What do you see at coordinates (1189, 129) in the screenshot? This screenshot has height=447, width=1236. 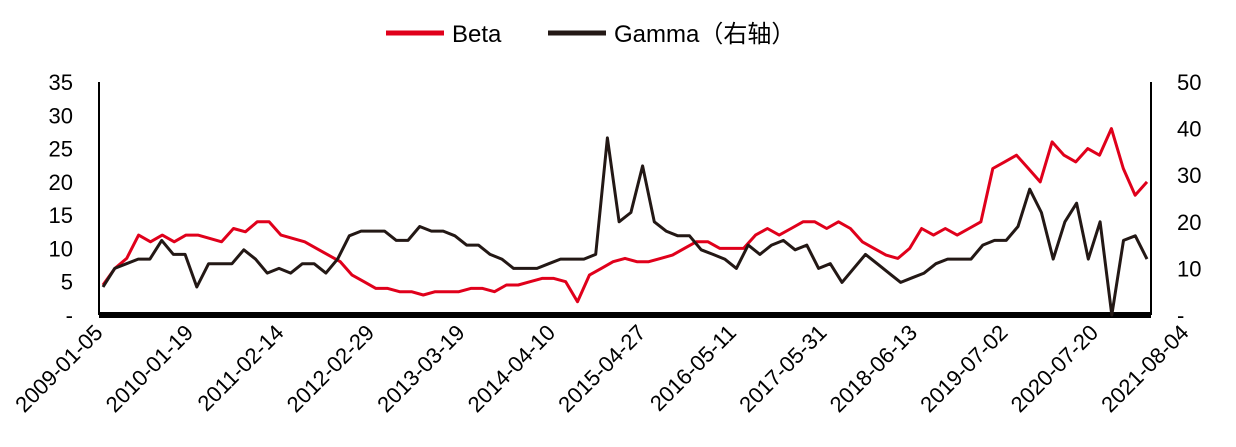 I see `y-tick-right: 40` at bounding box center [1189, 129].